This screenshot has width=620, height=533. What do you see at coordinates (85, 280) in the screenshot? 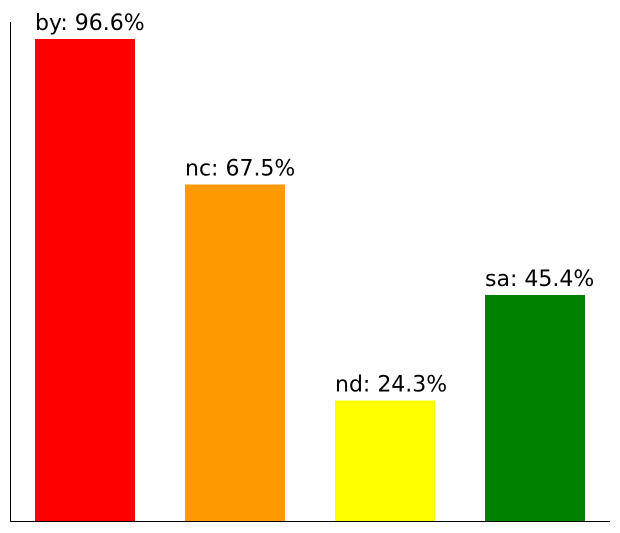
I see `bar-by` at bounding box center [85, 280].